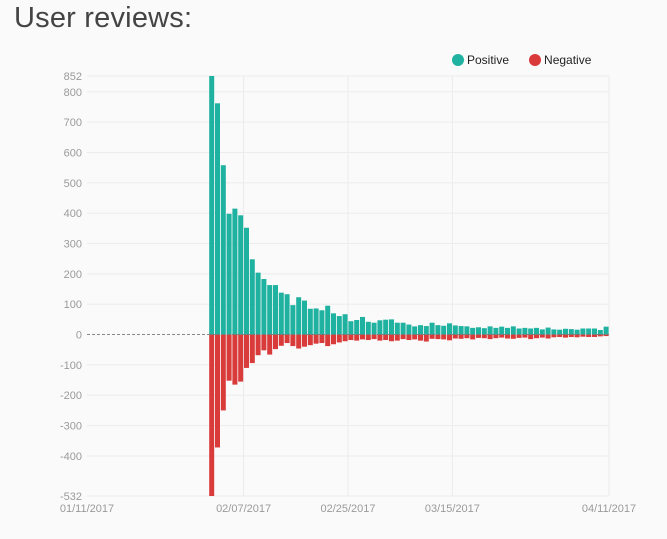 This screenshot has height=539, width=667. What do you see at coordinates (87, 509) in the screenshot?
I see `x-tick-label: 01/11/2017` at bounding box center [87, 509].